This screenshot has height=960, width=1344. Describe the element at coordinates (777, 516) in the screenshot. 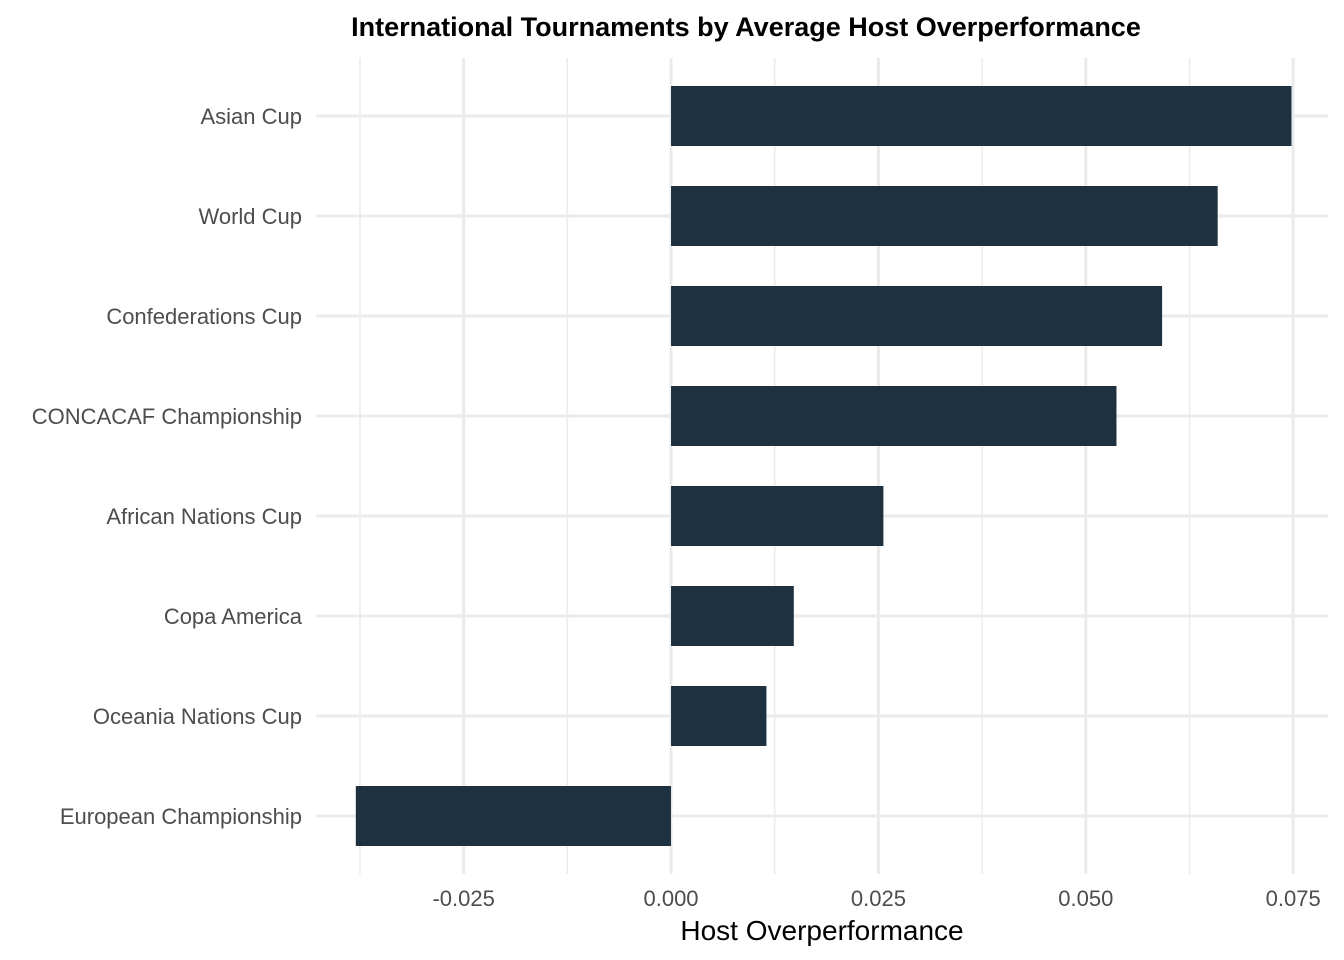

I see `bar-african-nations-cup` at that location.